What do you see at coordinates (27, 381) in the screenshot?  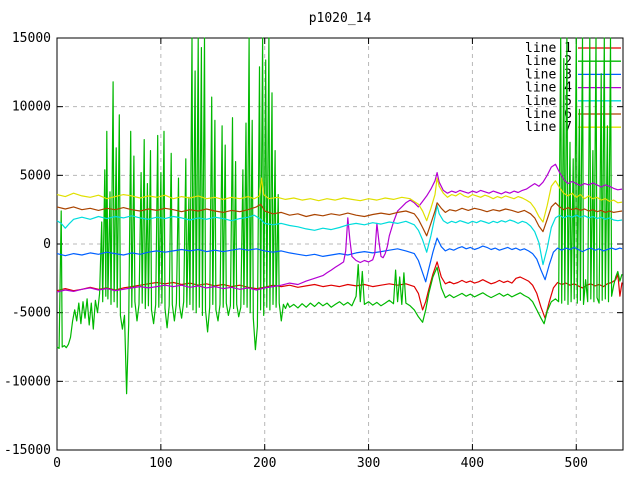 I see `y-tick-label: -10000` at bounding box center [27, 381].